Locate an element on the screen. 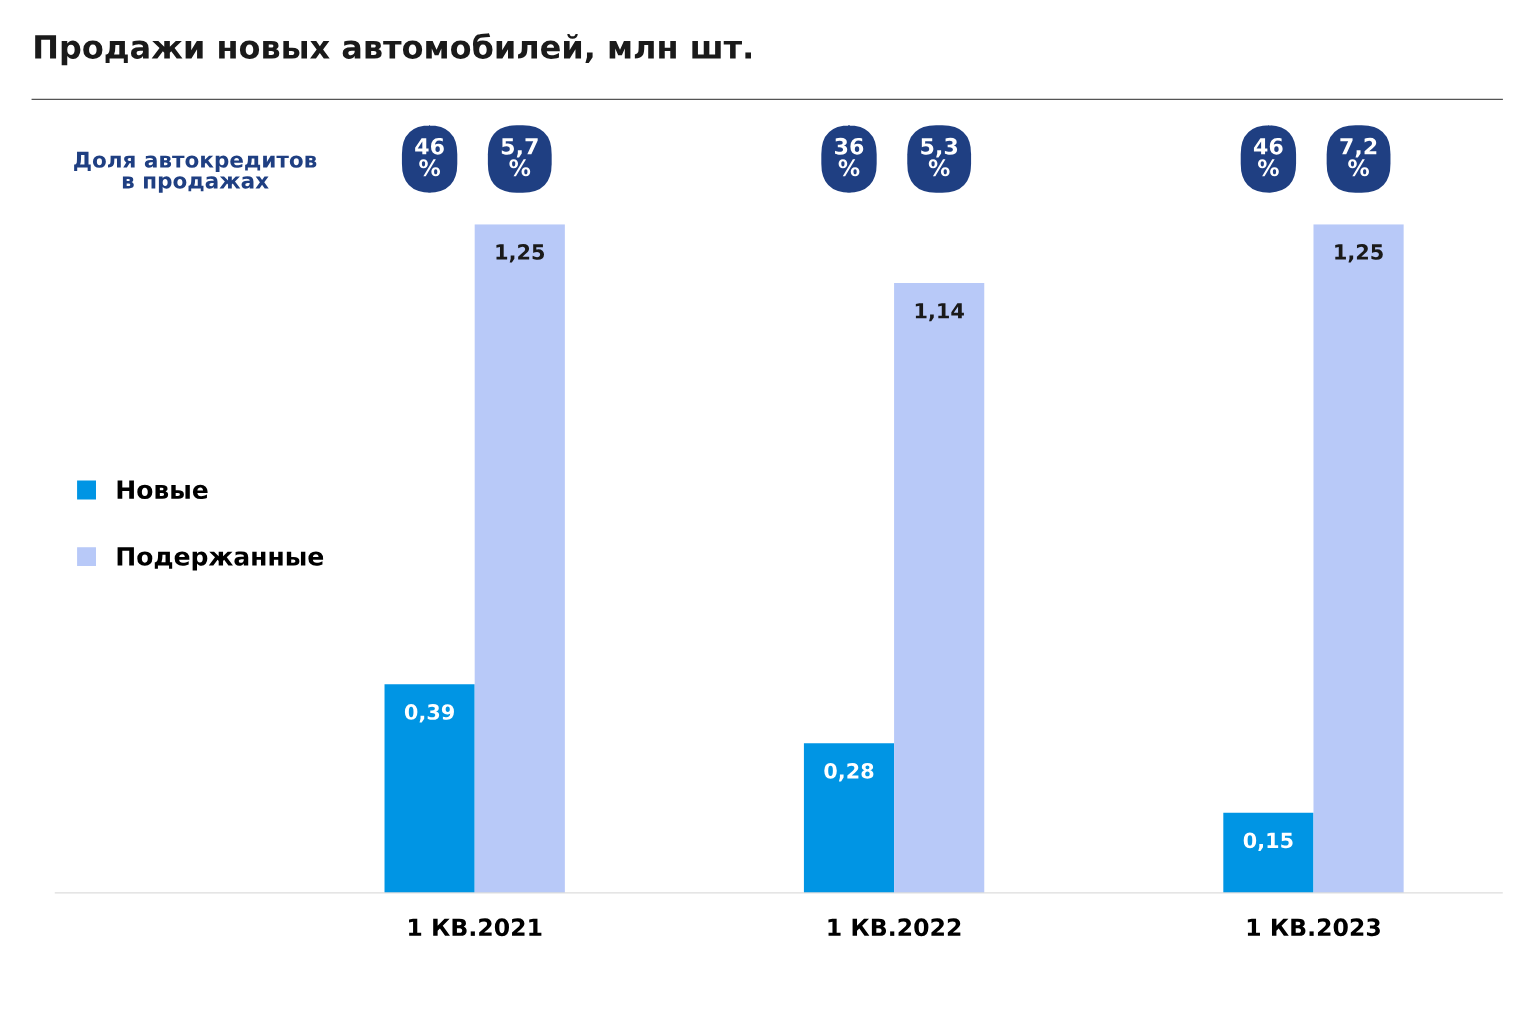 The height and width of the screenshot is (1024, 1536). text: 5,7 % is located at coordinates (519, 157).